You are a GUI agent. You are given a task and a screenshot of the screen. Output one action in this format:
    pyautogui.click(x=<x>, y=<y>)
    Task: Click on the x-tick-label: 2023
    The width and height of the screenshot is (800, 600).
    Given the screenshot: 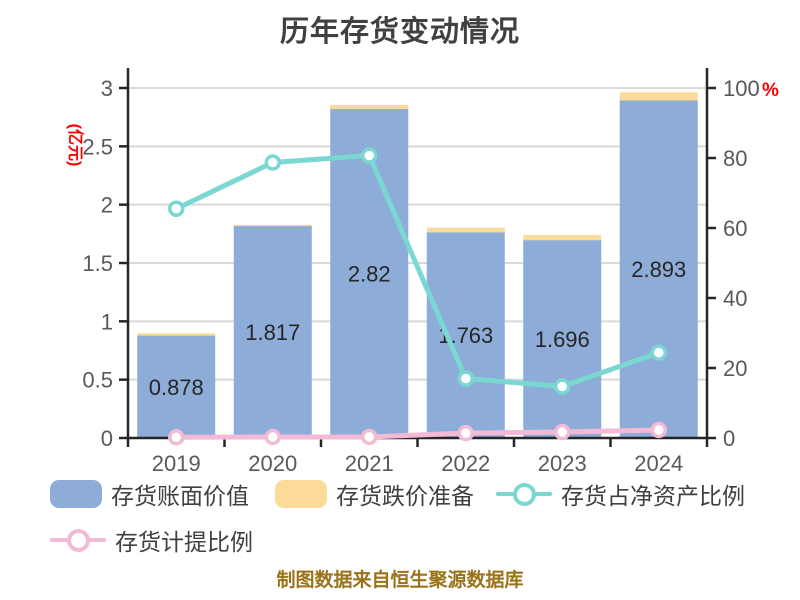 What is the action you would take?
    pyautogui.click(x=562, y=463)
    